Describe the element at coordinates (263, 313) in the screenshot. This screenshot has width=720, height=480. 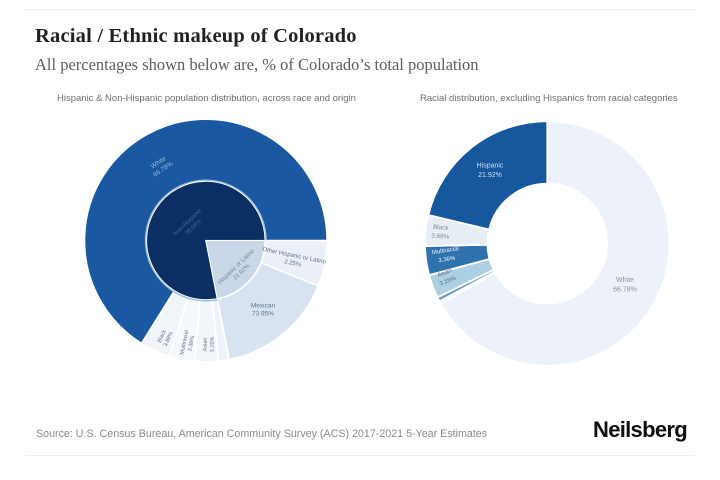
I see `svg-text: 73.95%` at that location.